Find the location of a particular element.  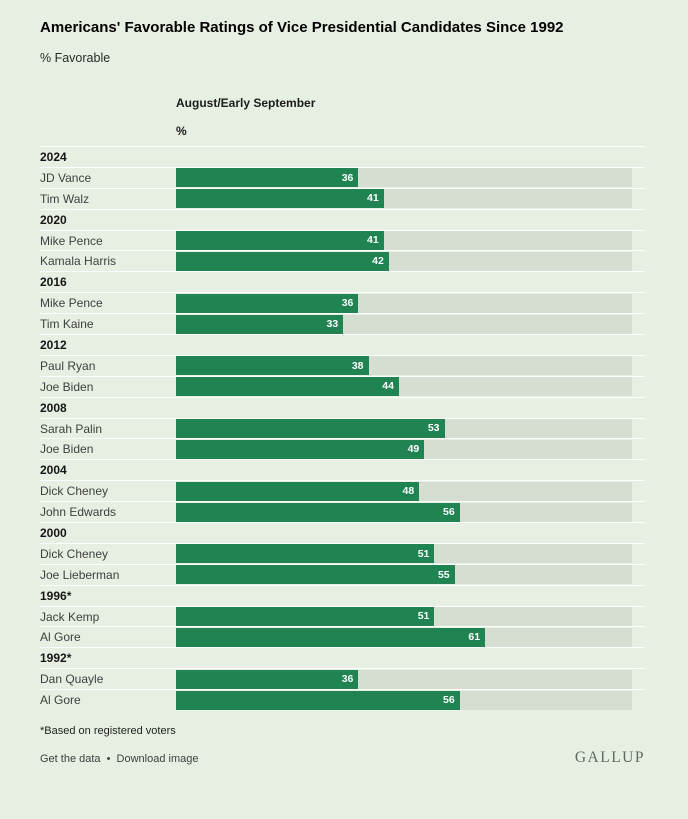

year-row: 2000 is located at coordinates (342, 532).